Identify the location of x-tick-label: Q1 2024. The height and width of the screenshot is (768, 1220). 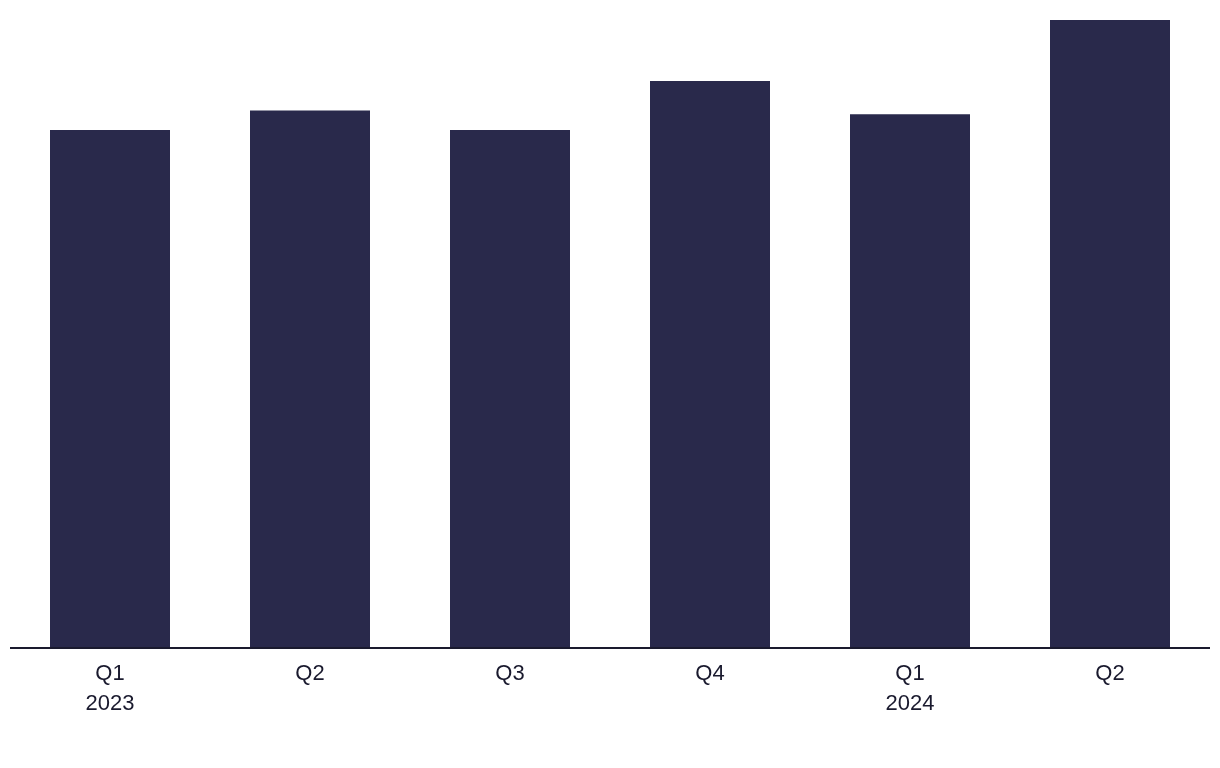
(910, 687).